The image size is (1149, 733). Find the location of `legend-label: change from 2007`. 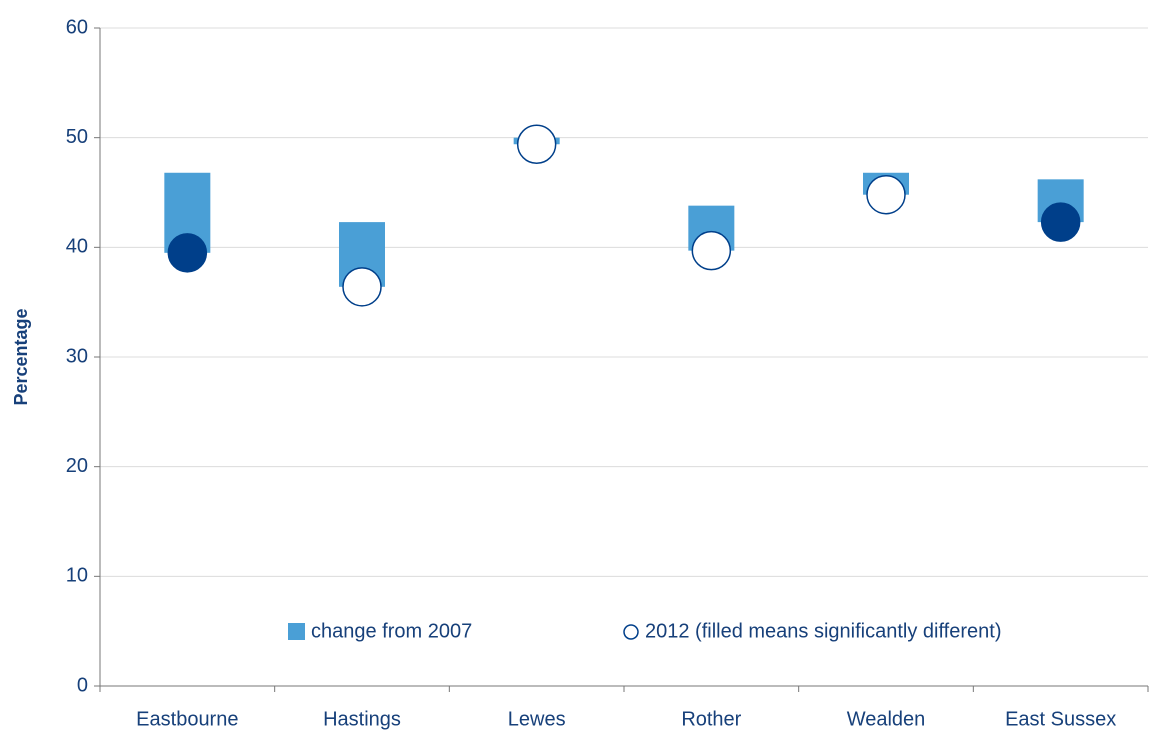

legend-label: change from 2007 is located at coordinates (391, 631).